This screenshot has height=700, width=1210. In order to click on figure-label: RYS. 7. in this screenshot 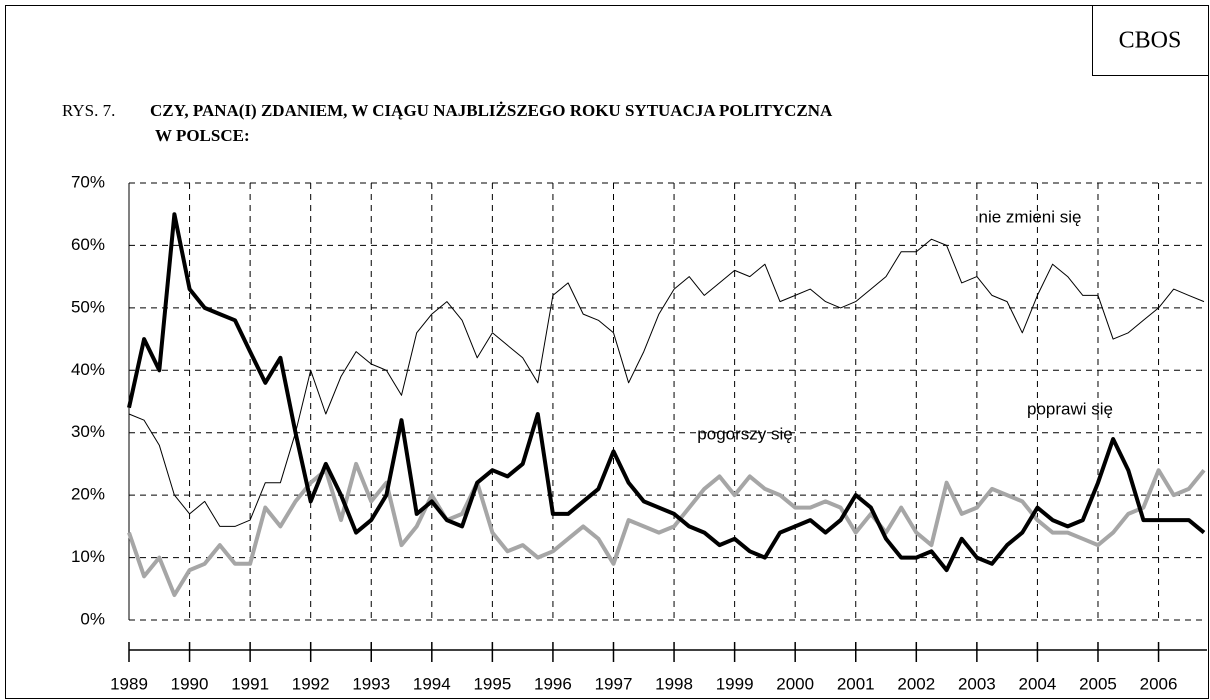, I will do `click(88, 110)`.